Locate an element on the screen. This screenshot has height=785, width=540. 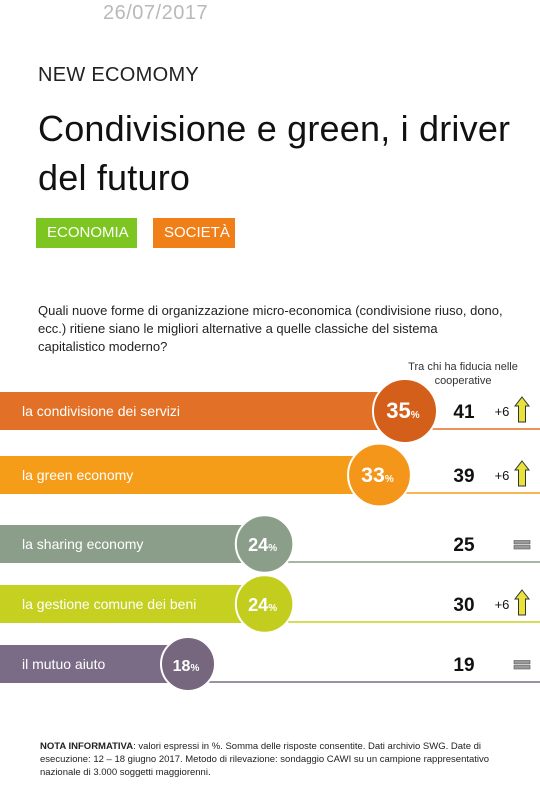
bar-label-0: la condivisione dei servizi is located at coordinates (101, 411).